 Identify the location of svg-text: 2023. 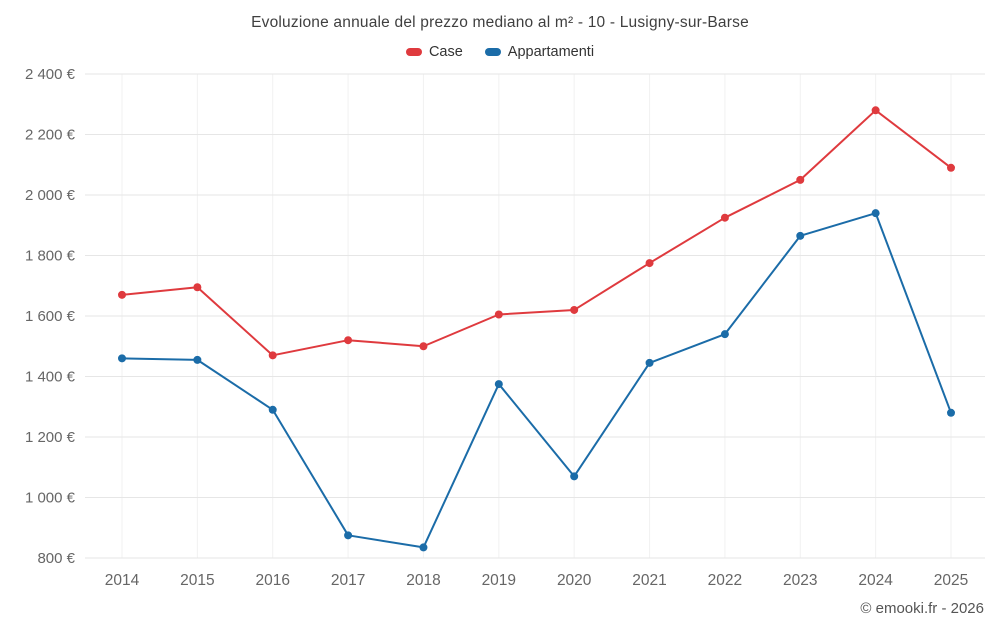
(800, 580).